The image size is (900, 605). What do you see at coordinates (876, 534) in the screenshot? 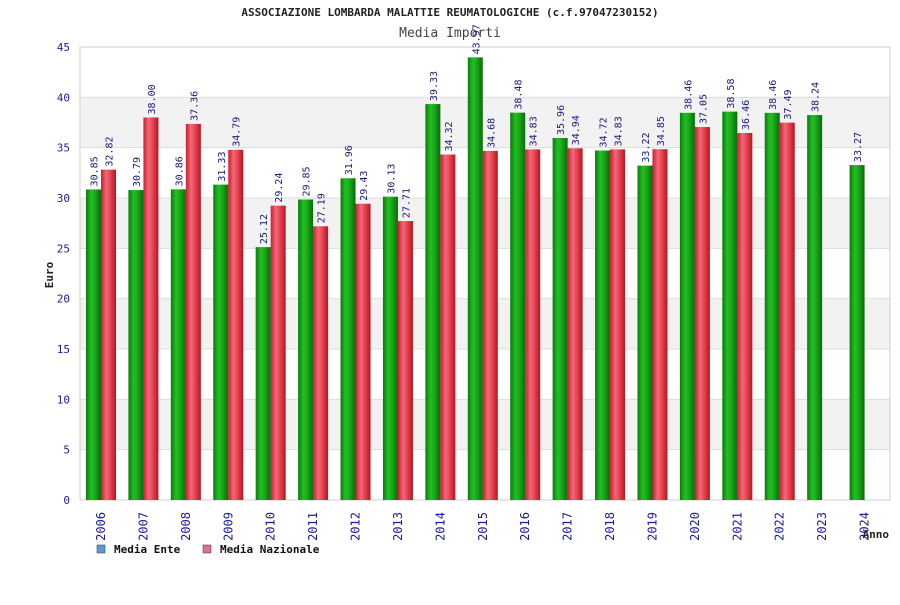
I see `x-axis-label: Anno` at bounding box center [876, 534].